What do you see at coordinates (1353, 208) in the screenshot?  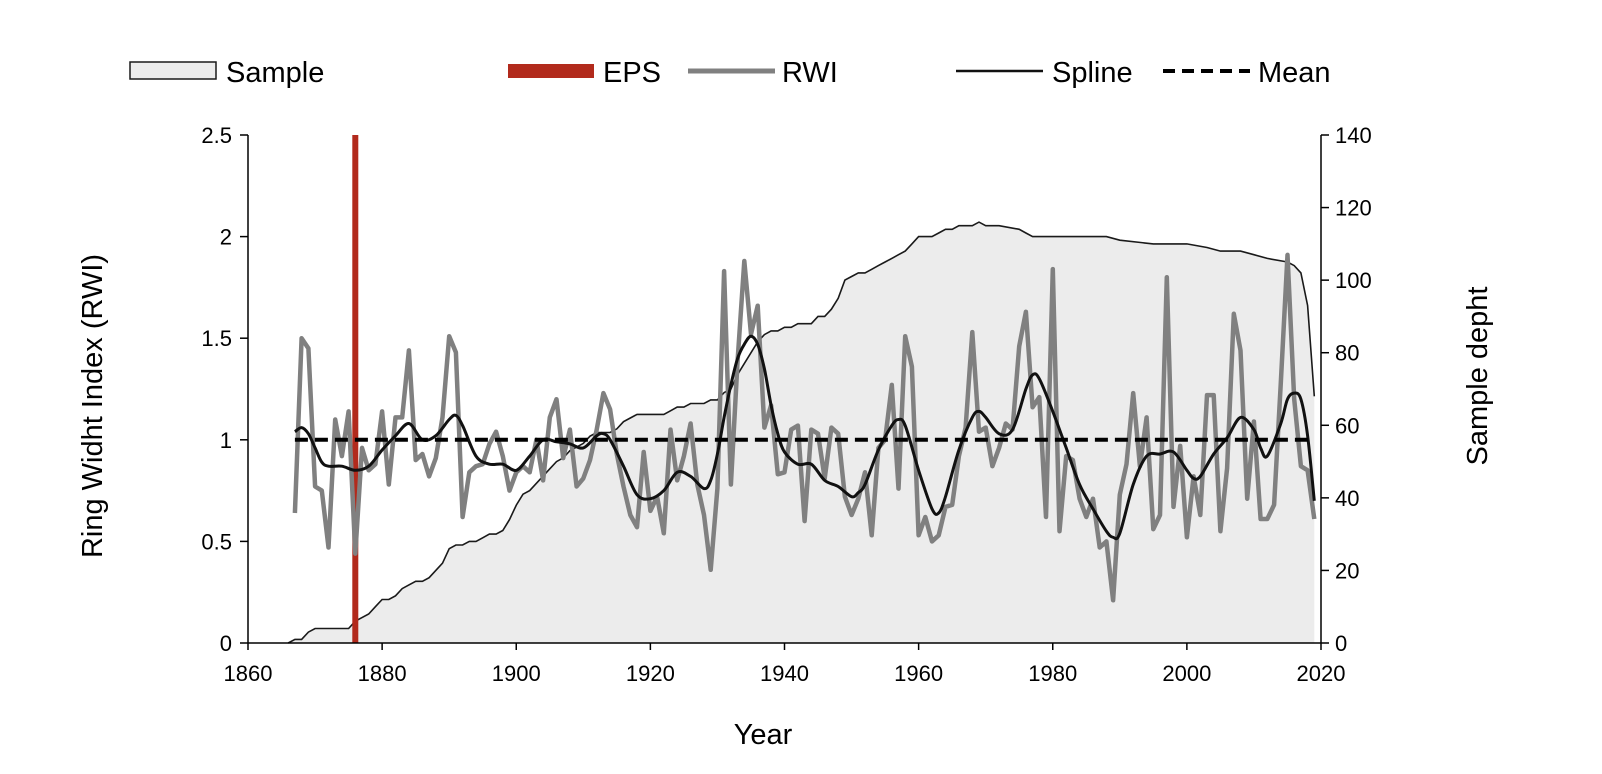 I see `y-tick-label-right: 120` at bounding box center [1353, 208].